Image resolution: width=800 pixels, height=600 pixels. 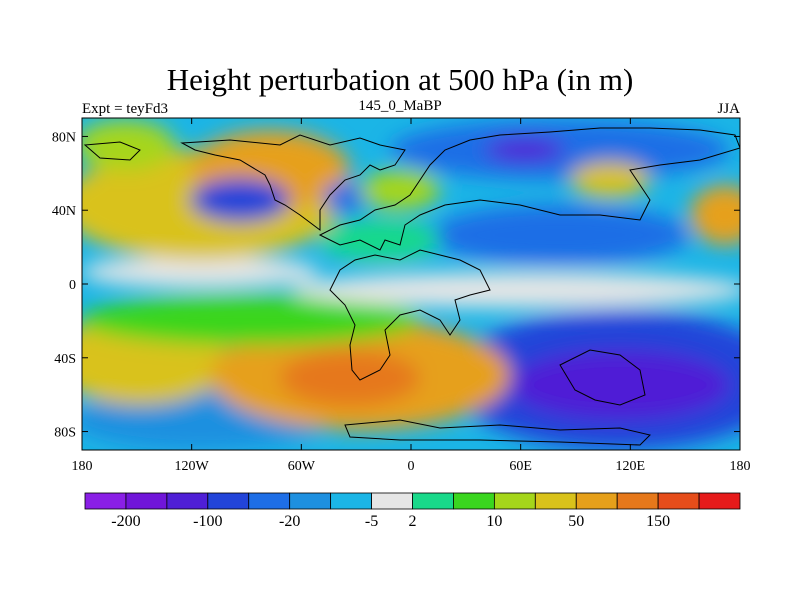 I want to click on neutral-band-equator-west, so click(x=201, y=272).